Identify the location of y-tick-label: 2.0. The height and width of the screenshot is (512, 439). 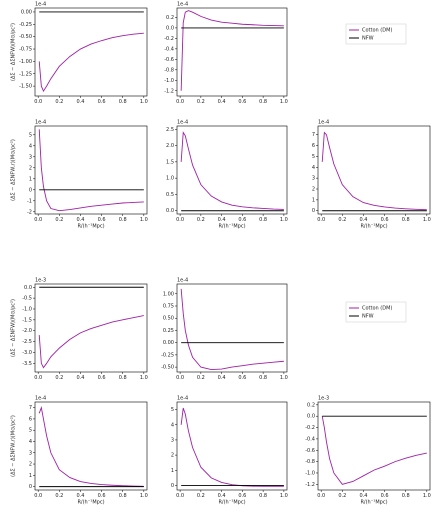
(170, 146).